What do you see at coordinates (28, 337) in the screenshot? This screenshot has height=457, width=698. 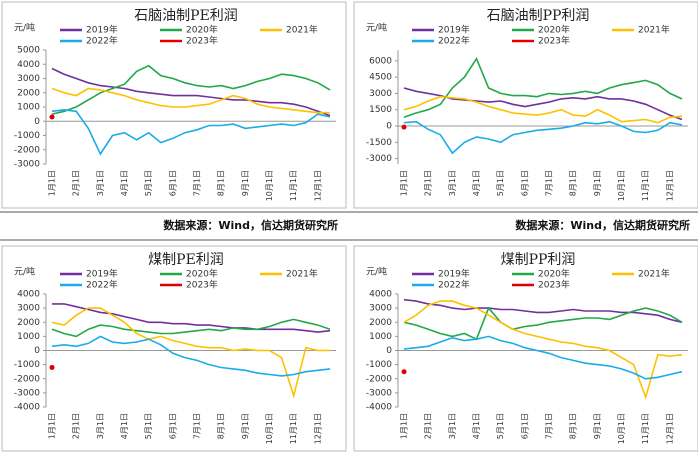 I see `y-tick-label: 1000` at bounding box center [28, 337].